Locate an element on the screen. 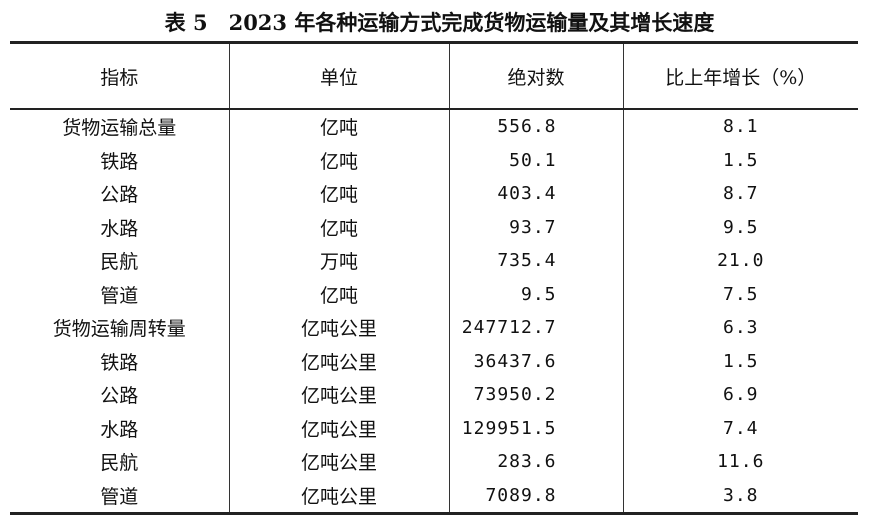  cell-growth: 8.7 is located at coordinates (740, 194).